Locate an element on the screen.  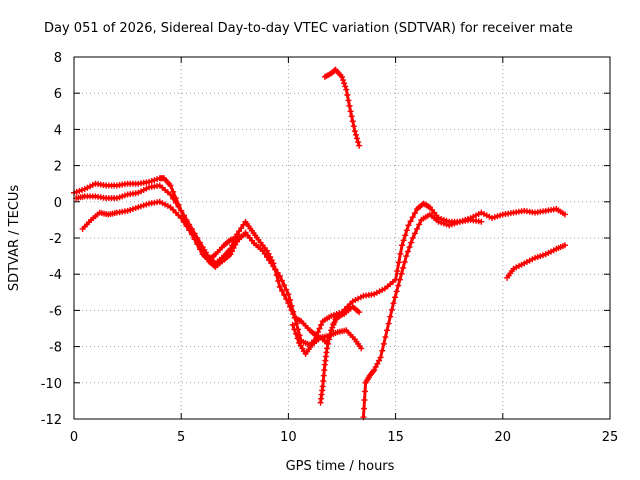
y-tick-label: 2 is located at coordinates (58, 167).